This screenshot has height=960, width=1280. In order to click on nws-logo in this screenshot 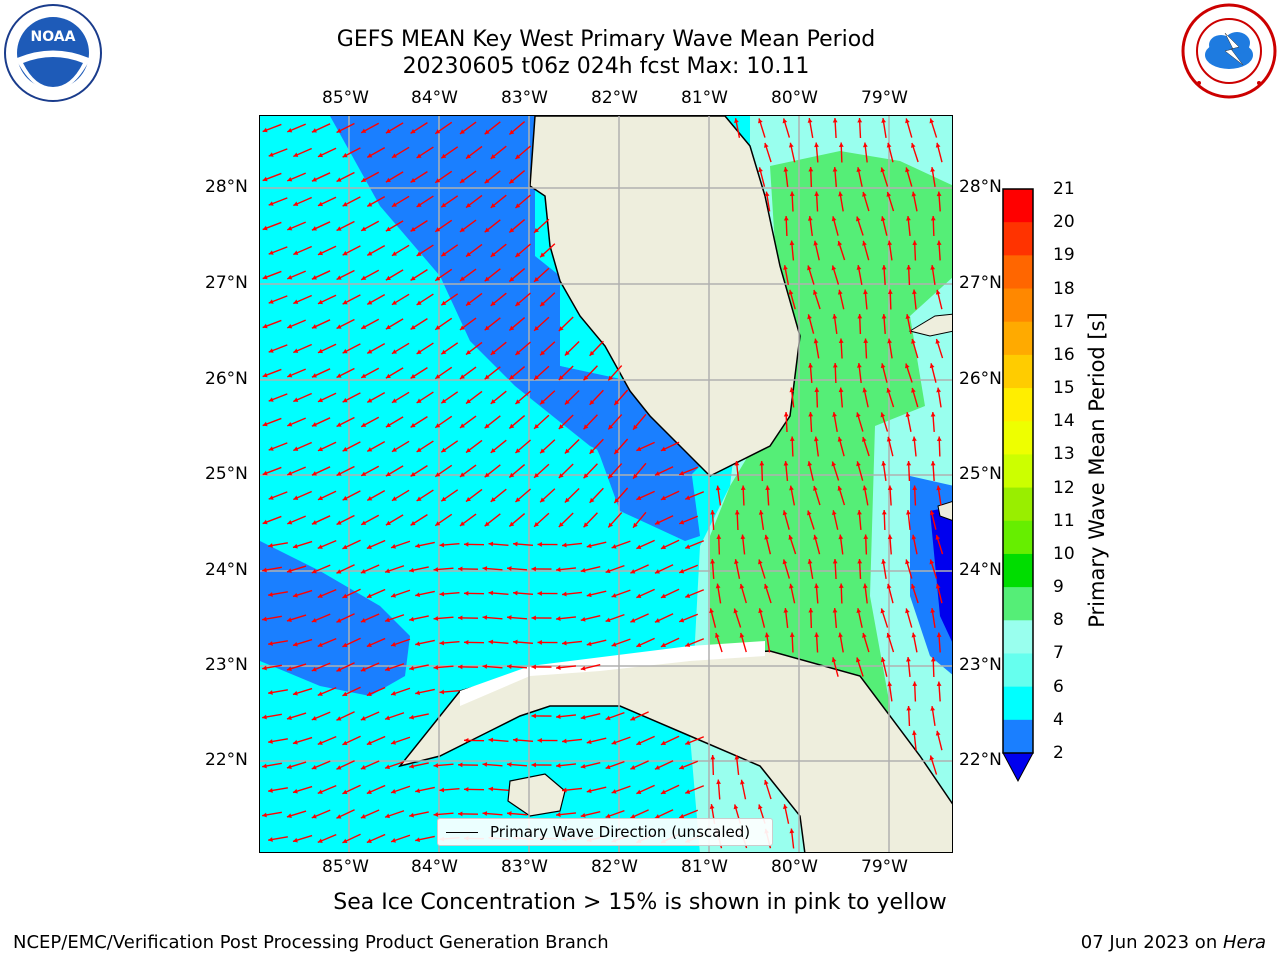, I will do `click(1229, 53)`.